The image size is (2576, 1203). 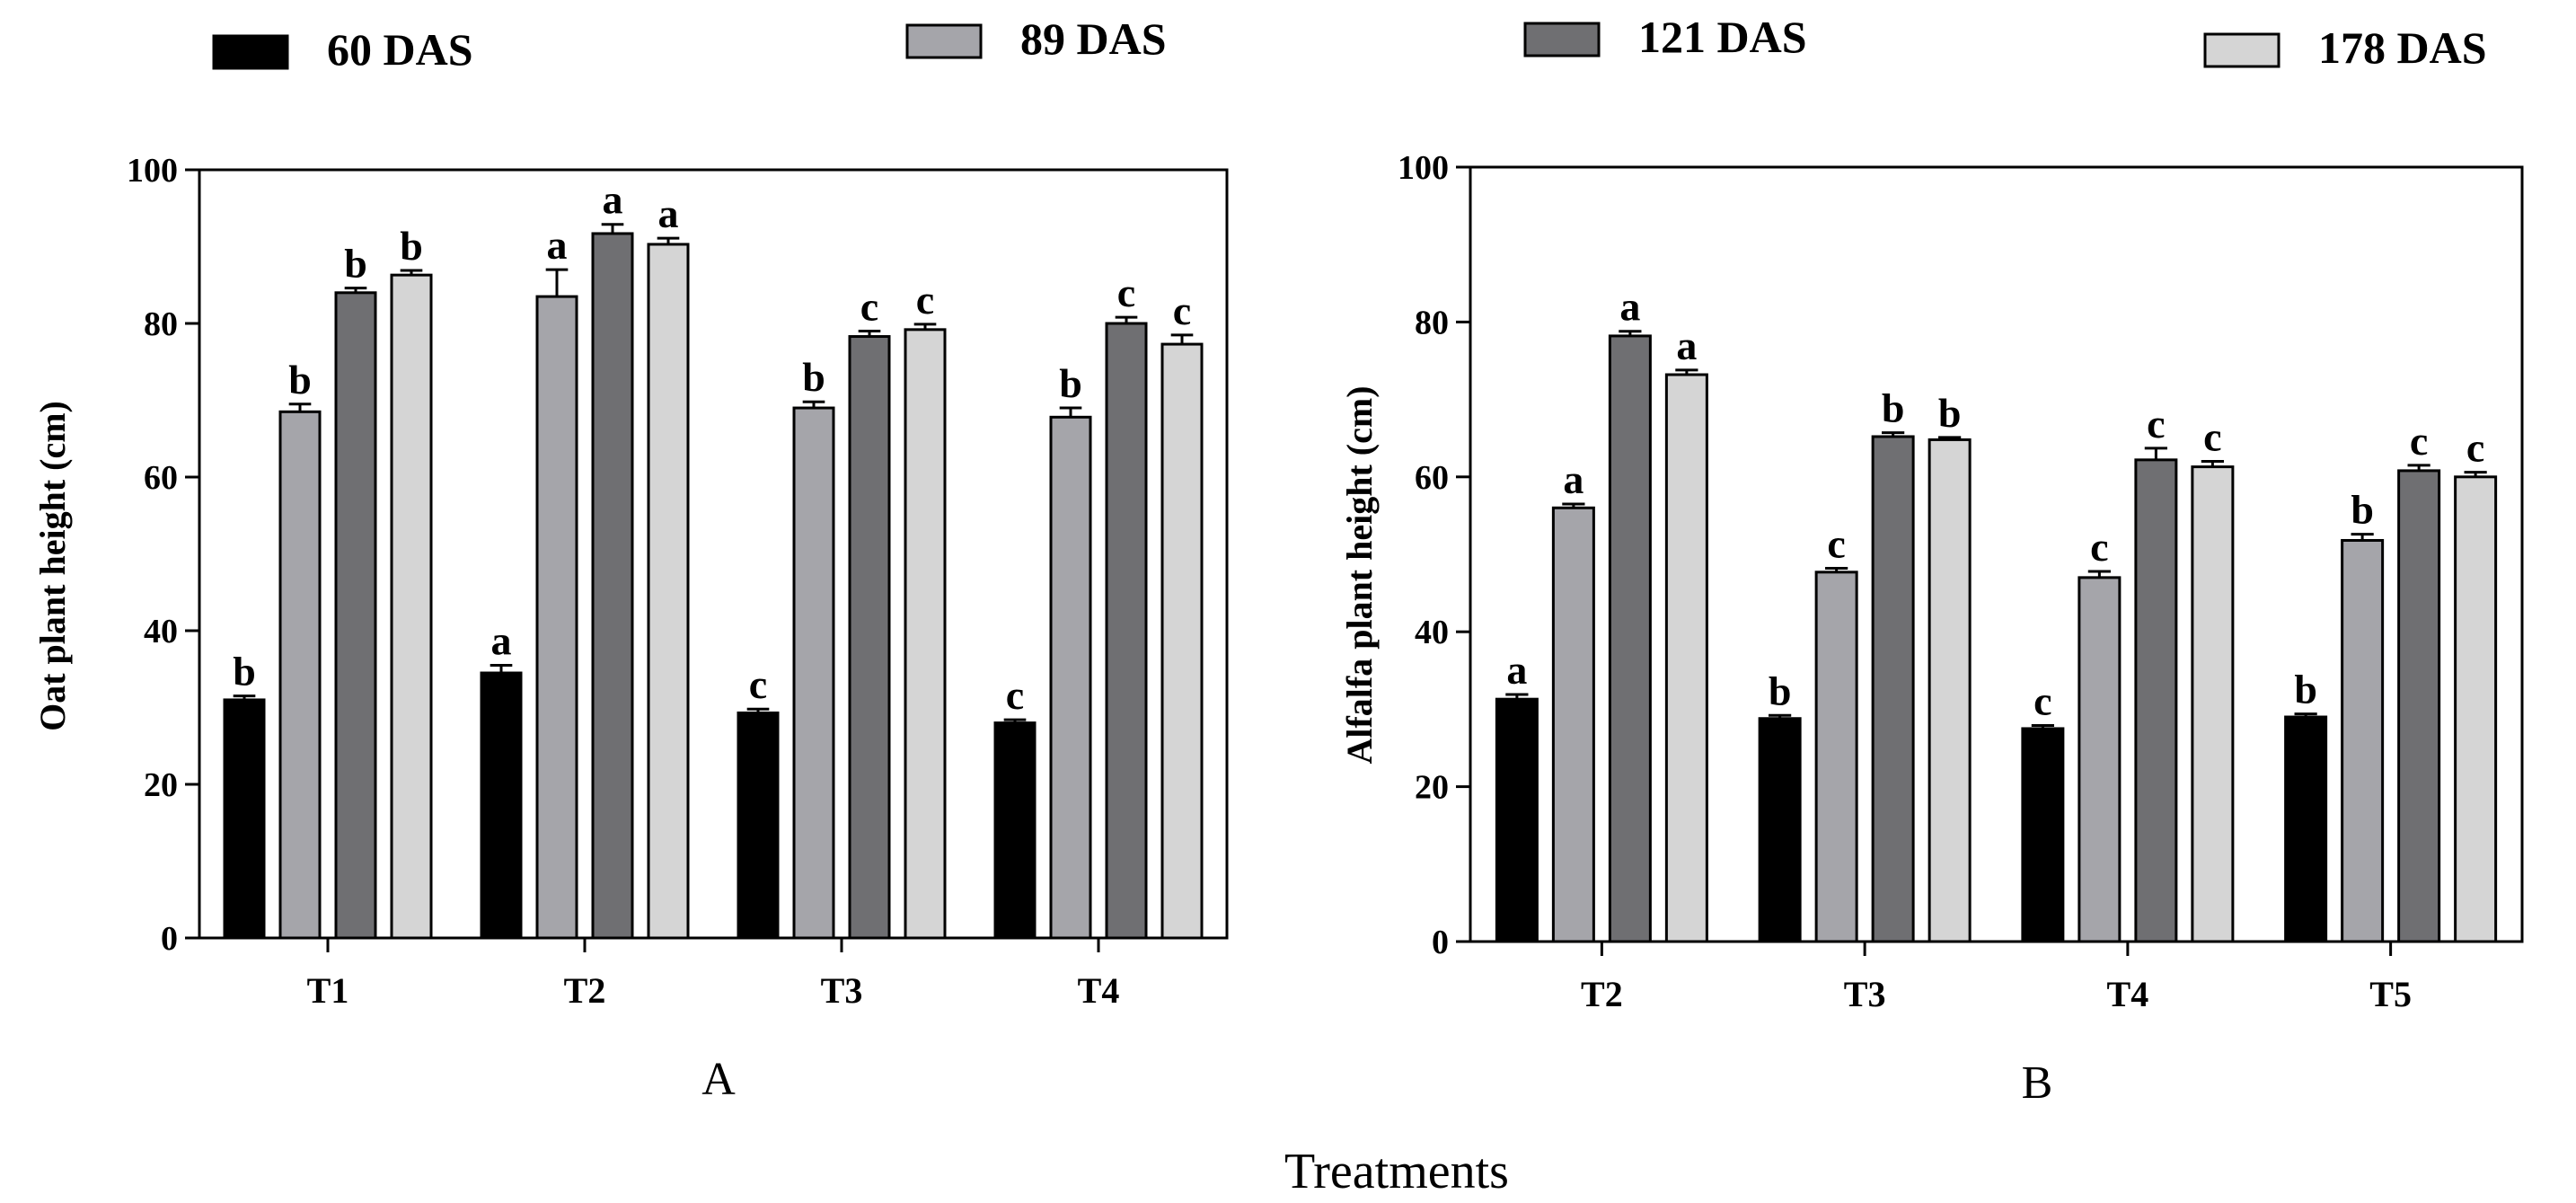 I want to click on y-axis-label: Oat plant height (cm), so click(x=52, y=566).